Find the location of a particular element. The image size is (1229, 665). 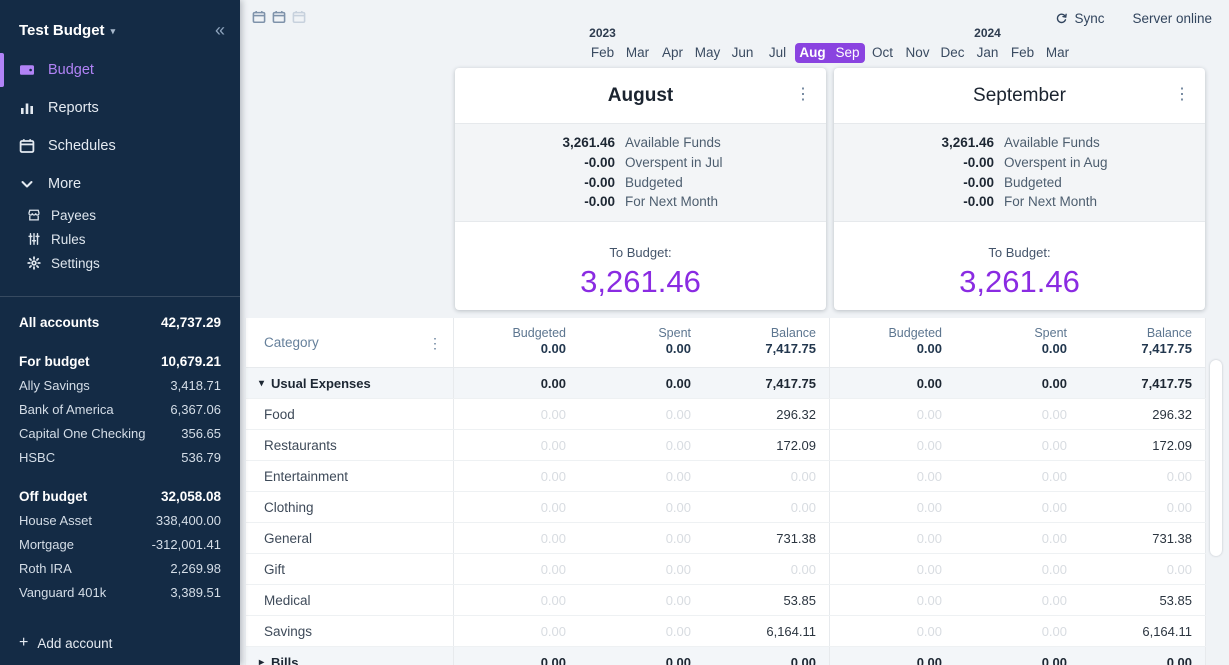

category-name: Entertainment is located at coordinates (350, 476).